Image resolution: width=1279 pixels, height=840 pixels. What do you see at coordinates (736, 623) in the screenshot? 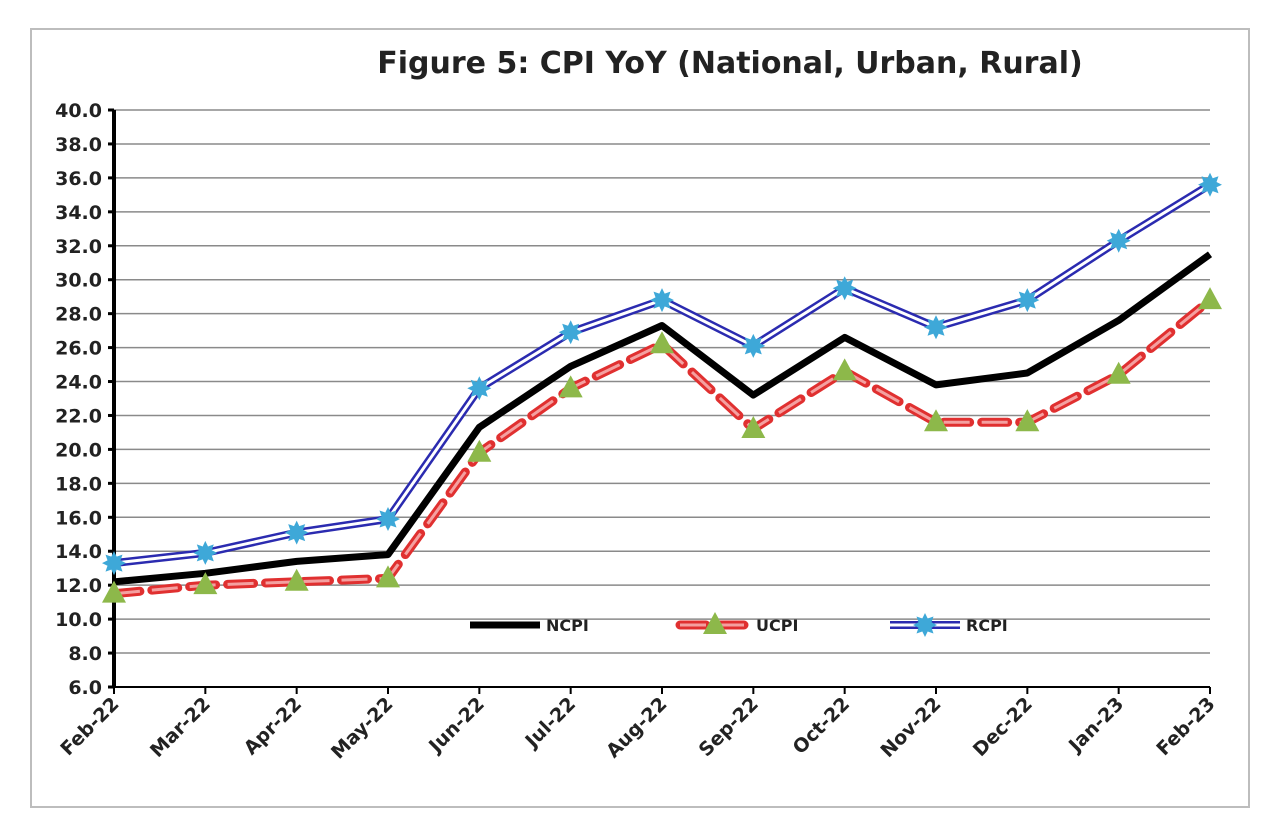
I see `legend-item-ucpi: UCPI` at bounding box center [736, 623].